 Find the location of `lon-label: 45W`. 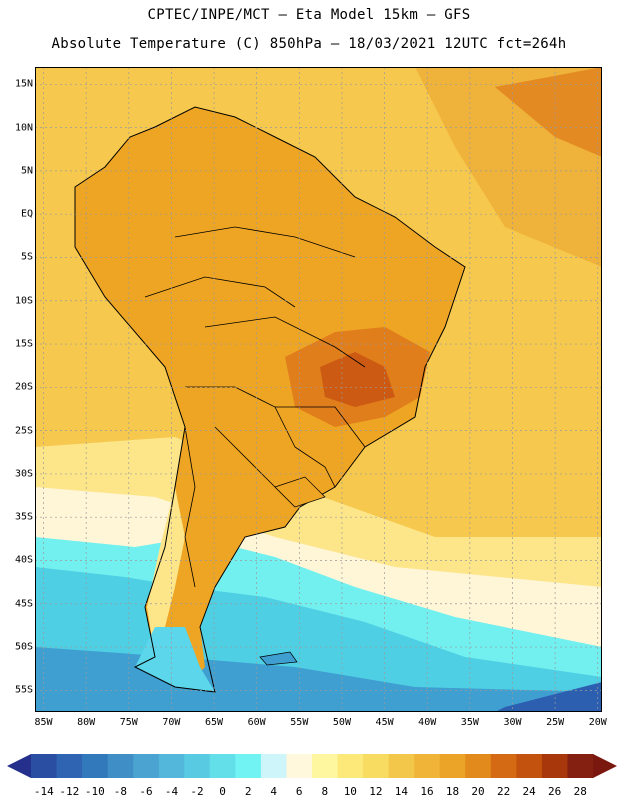

lon-label: 45W is located at coordinates (384, 722).